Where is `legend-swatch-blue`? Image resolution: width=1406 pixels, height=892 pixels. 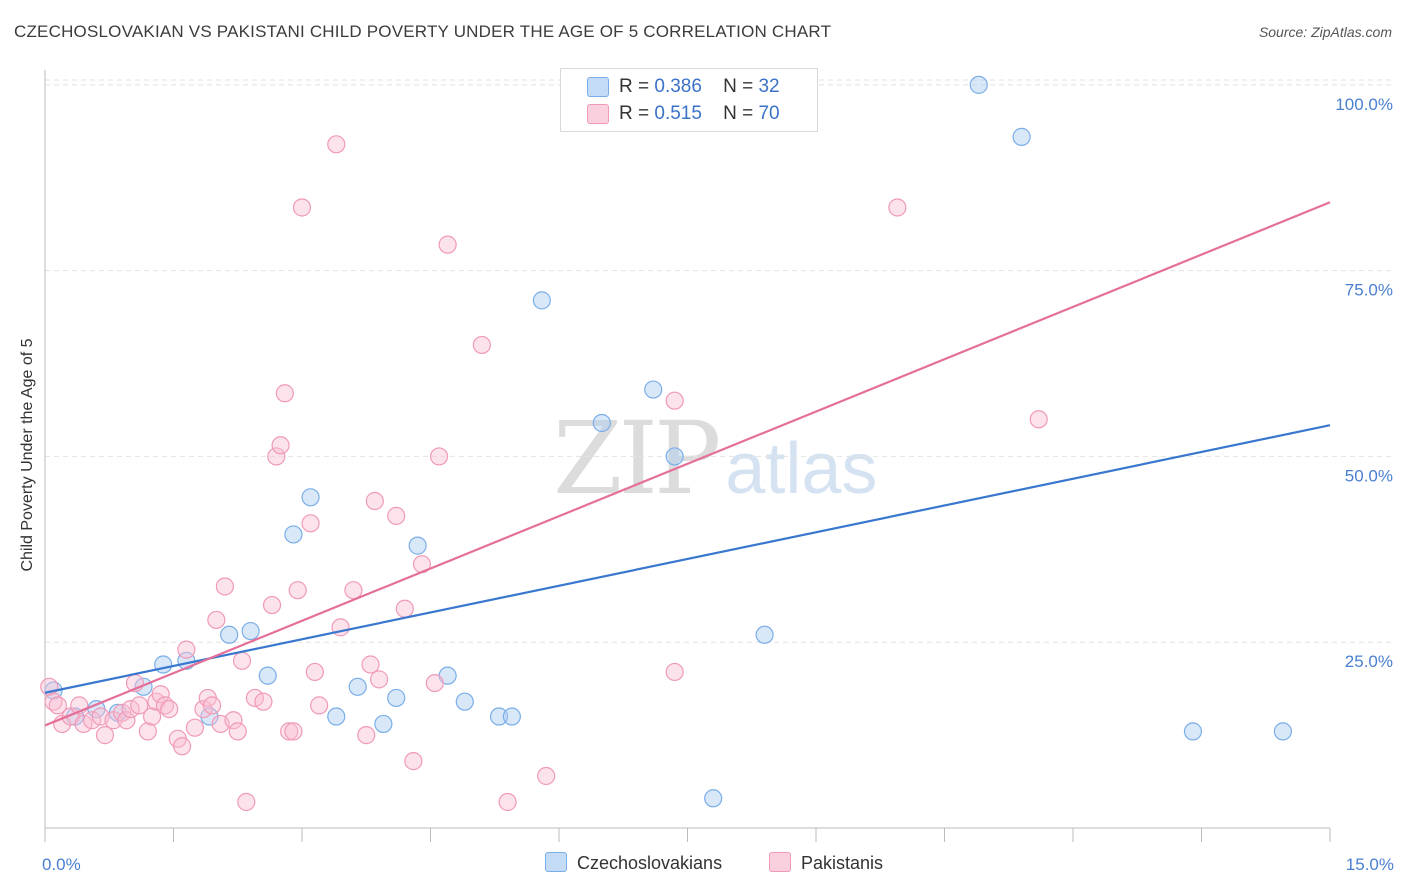
legend-swatch-blue is located at coordinates (598, 87).